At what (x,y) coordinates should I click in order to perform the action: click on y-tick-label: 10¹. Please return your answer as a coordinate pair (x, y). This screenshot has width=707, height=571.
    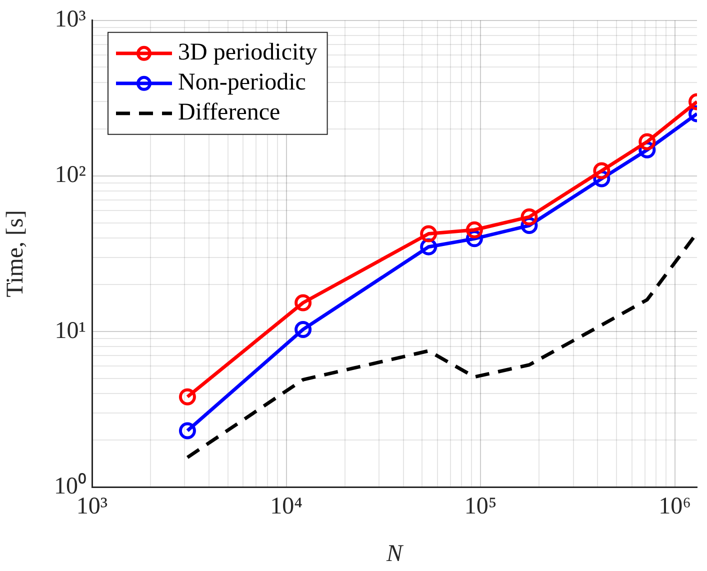
    Looking at the image, I should click on (70, 331).